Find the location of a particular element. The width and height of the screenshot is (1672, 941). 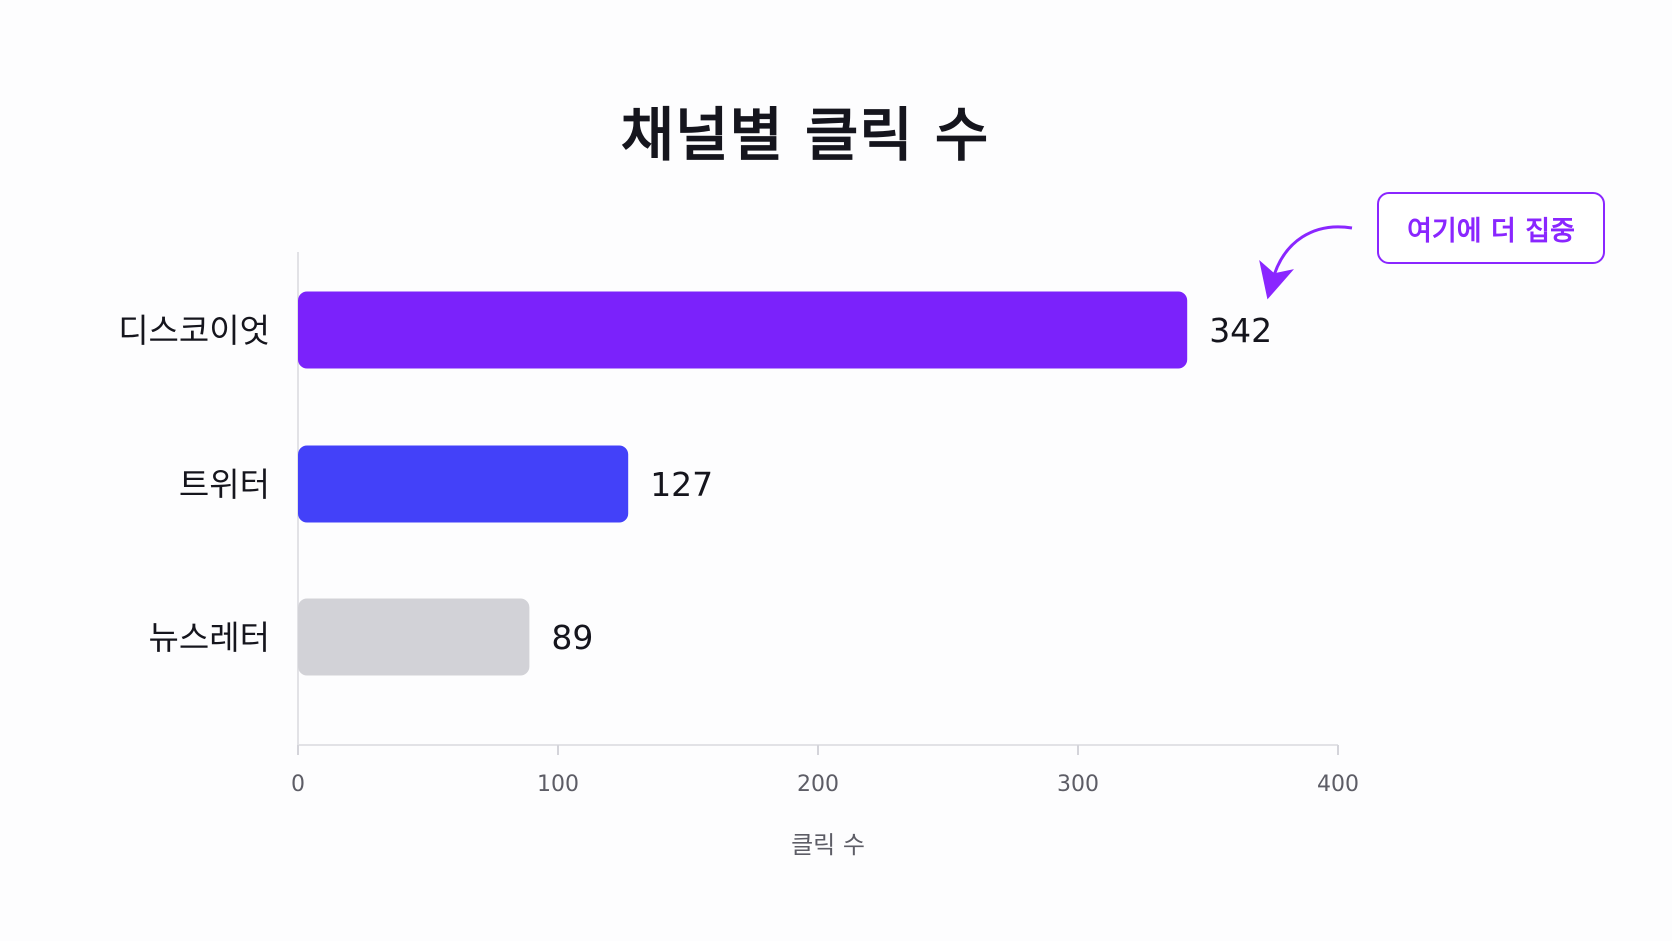

category-label-1: 트위터 is located at coordinates (224, 484).